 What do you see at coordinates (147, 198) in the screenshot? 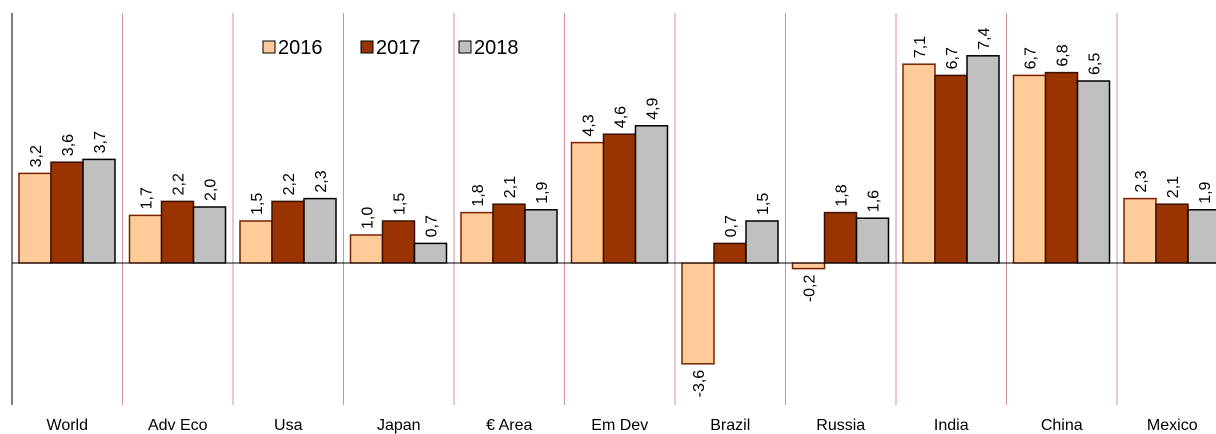
I see `value-label: 1,7` at bounding box center [147, 198].